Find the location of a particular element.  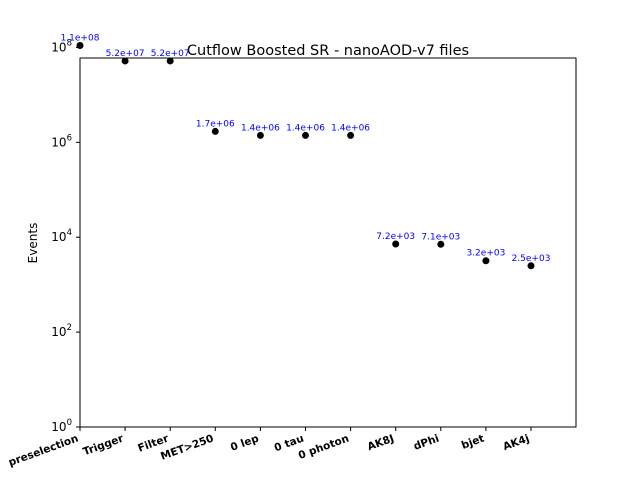

data-label: 7.1e+03 is located at coordinates (440, 237).